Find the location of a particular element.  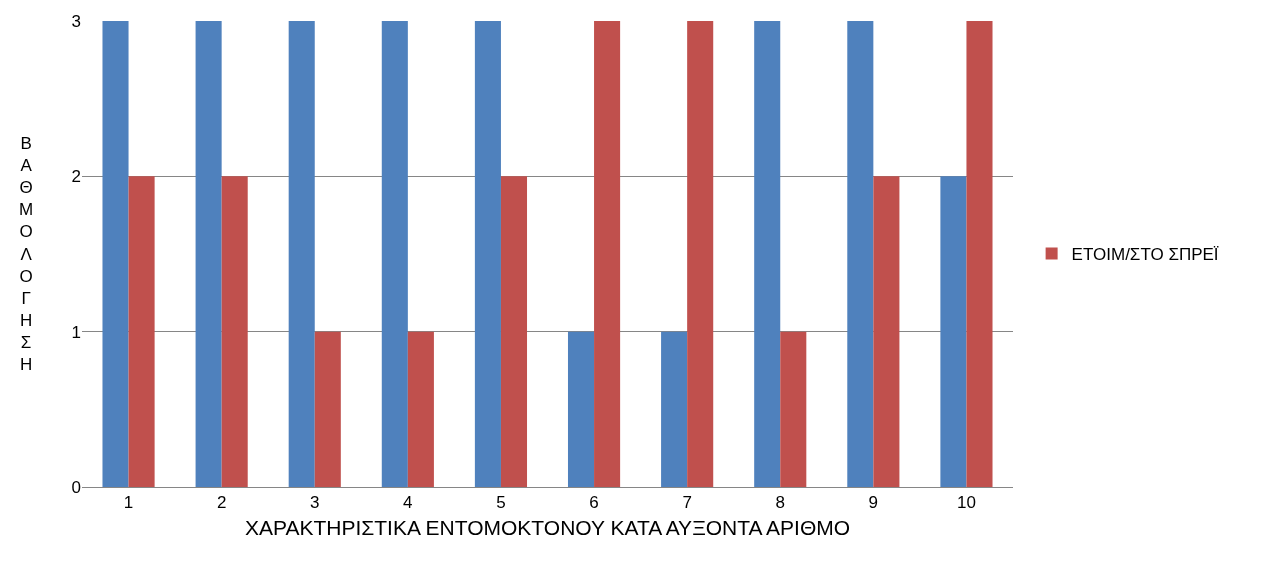

x-tick-label: 9 is located at coordinates (873, 503).